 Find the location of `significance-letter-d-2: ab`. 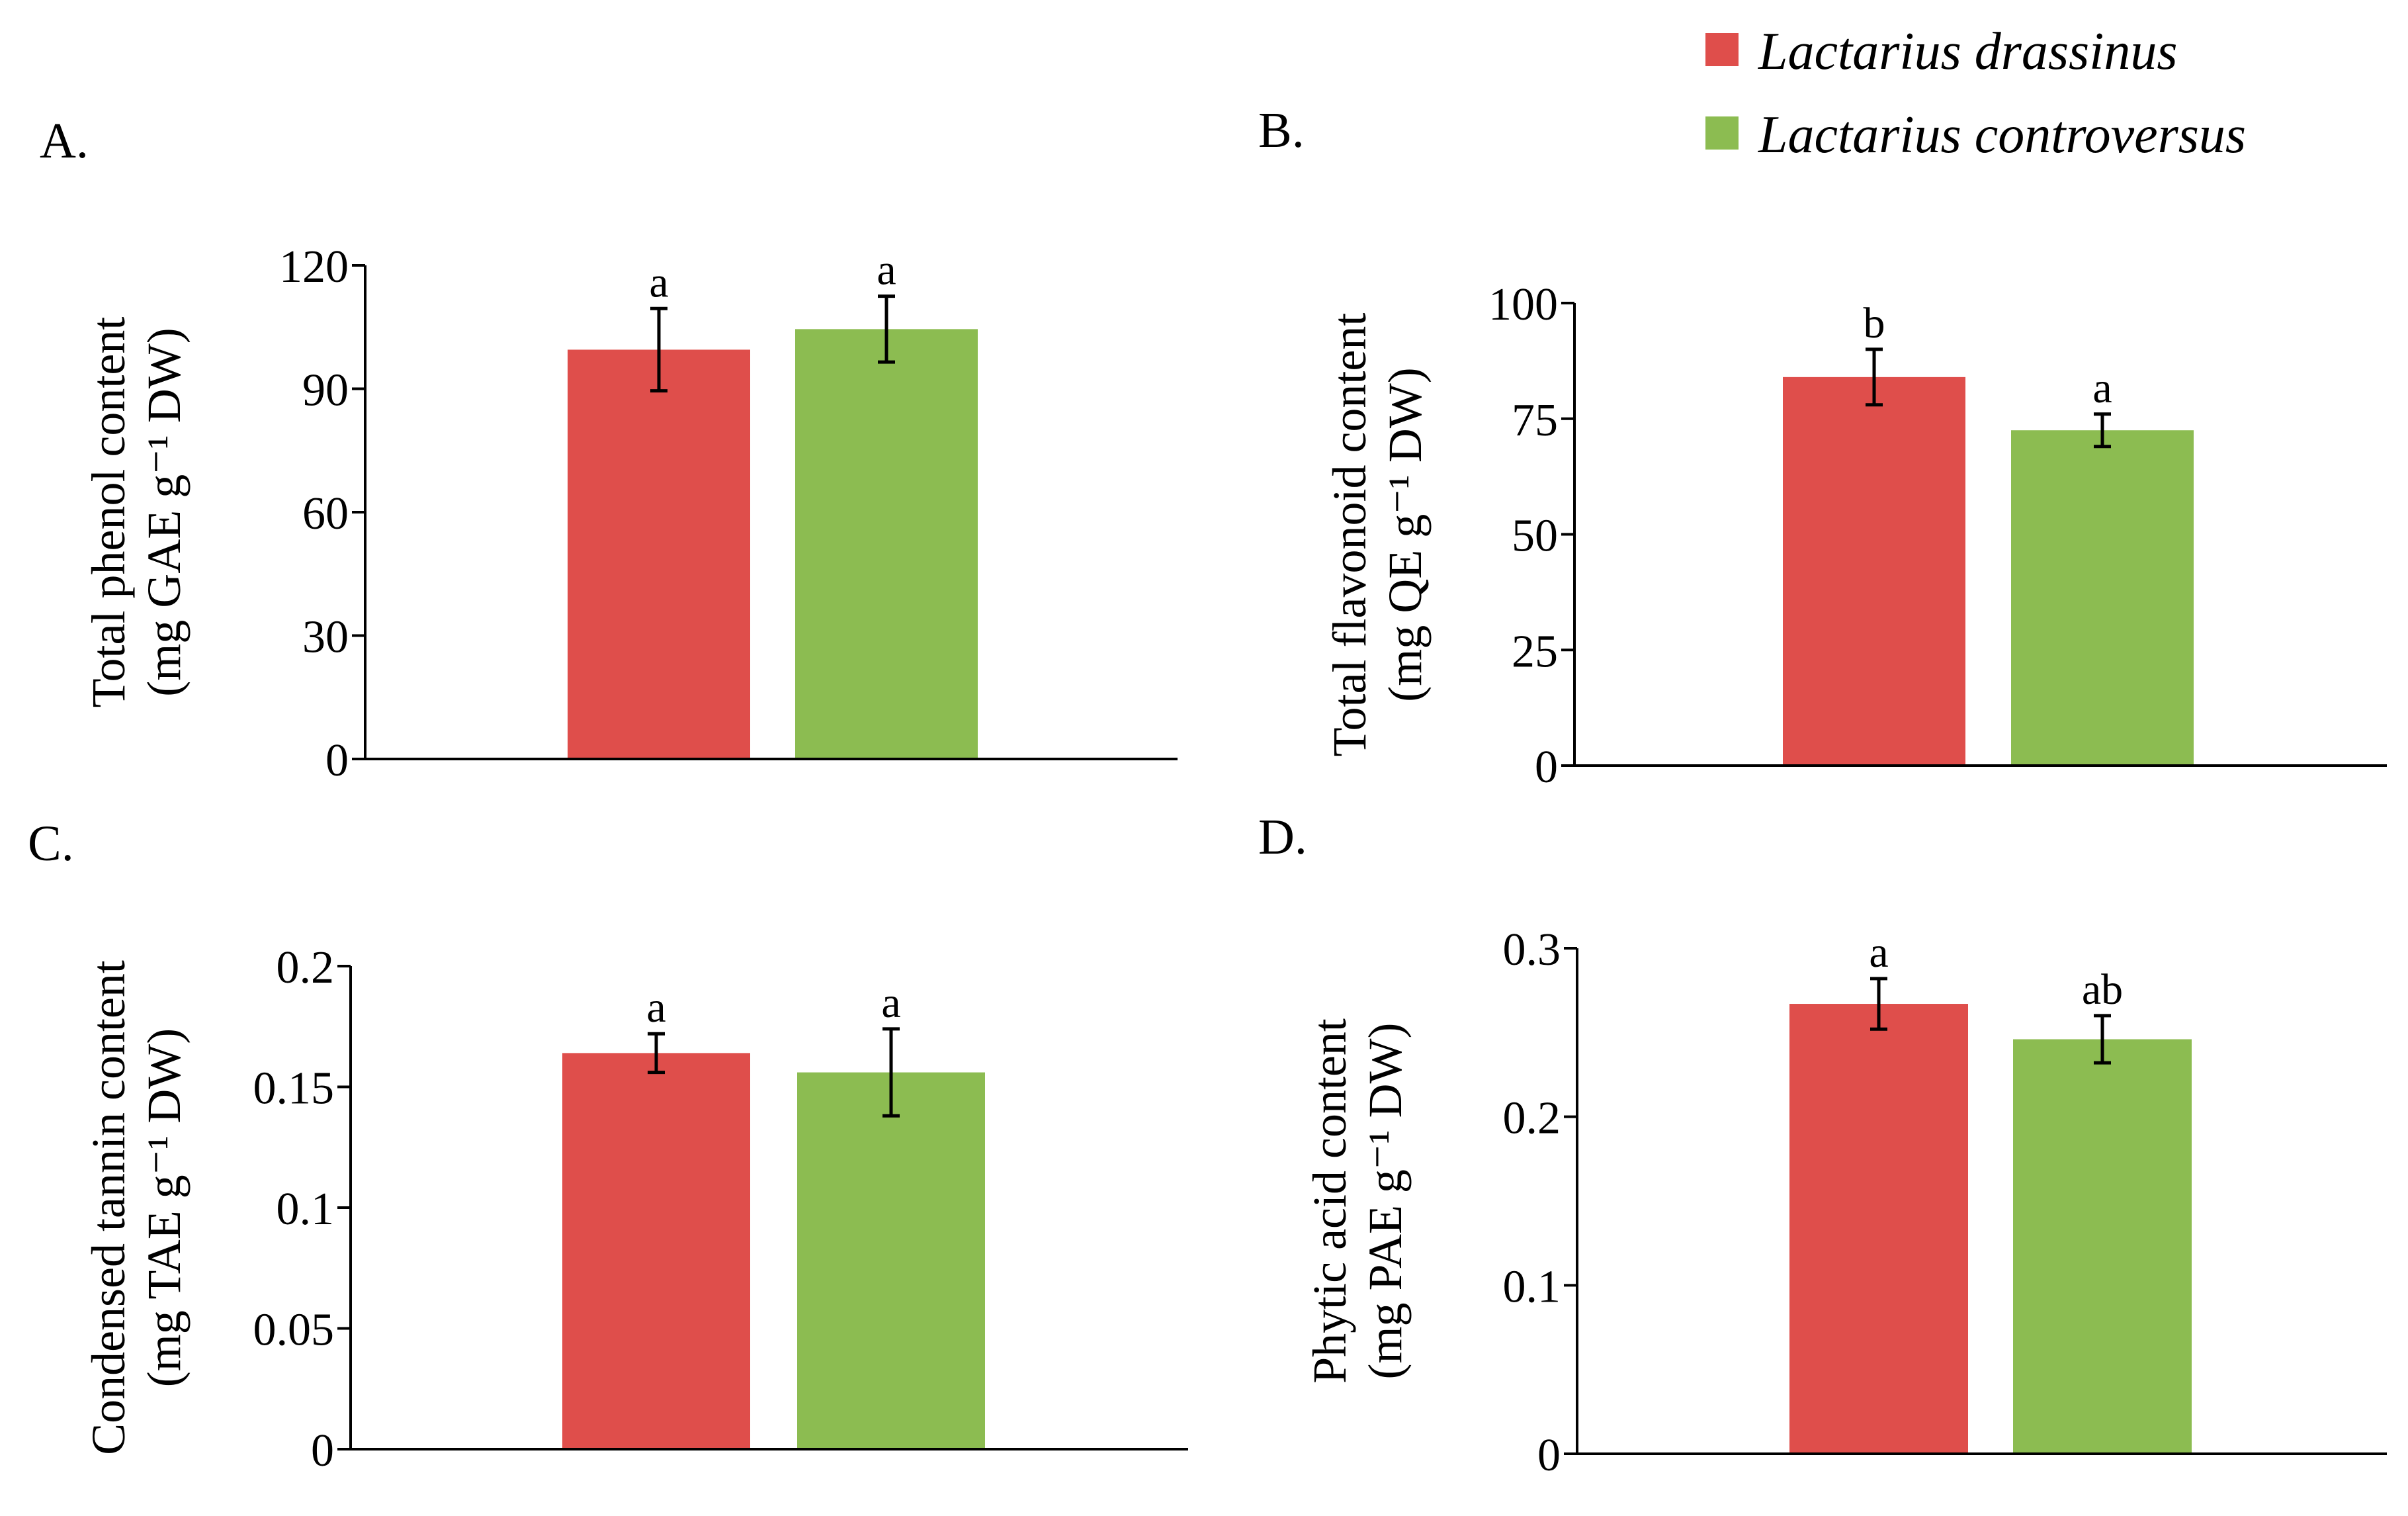

significance-letter-d-2: ab is located at coordinates (2102, 989).